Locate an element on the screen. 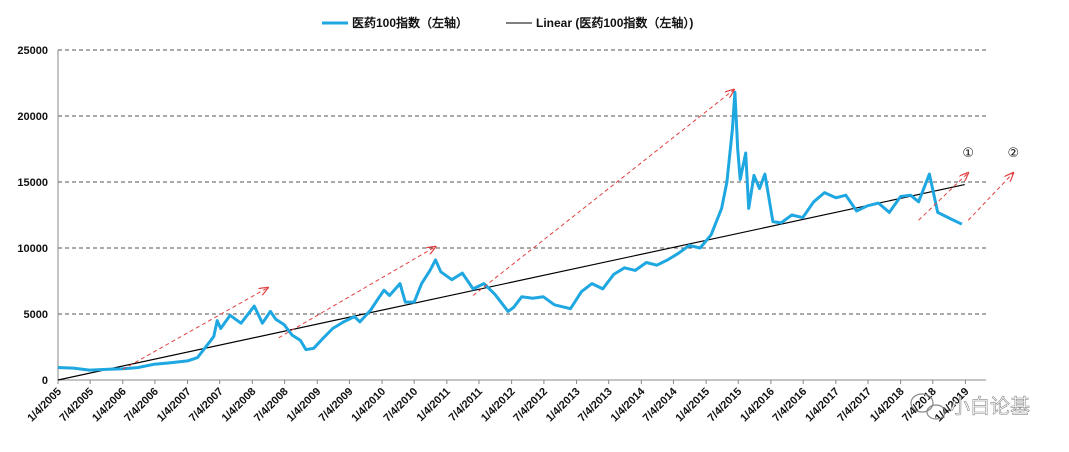 Image resolution: width=1069 pixels, height=452 pixels. legend-label-linear: Linear (医药100指数（左轴）) is located at coordinates (614, 22).